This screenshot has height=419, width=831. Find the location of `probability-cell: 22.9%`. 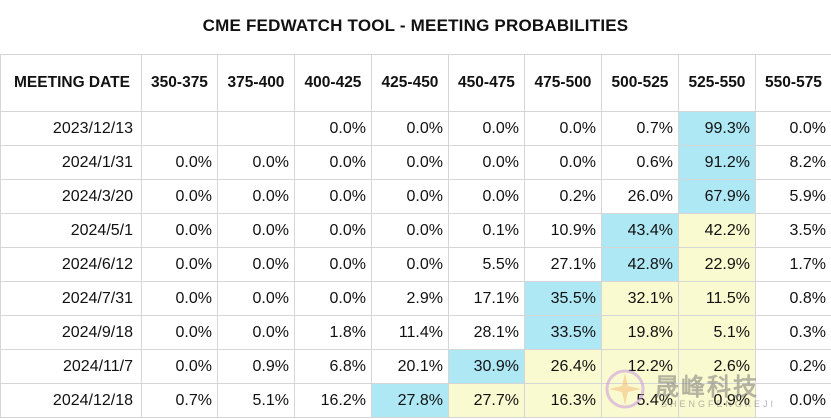

probability-cell: 22.9% is located at coordinates (717, 264).